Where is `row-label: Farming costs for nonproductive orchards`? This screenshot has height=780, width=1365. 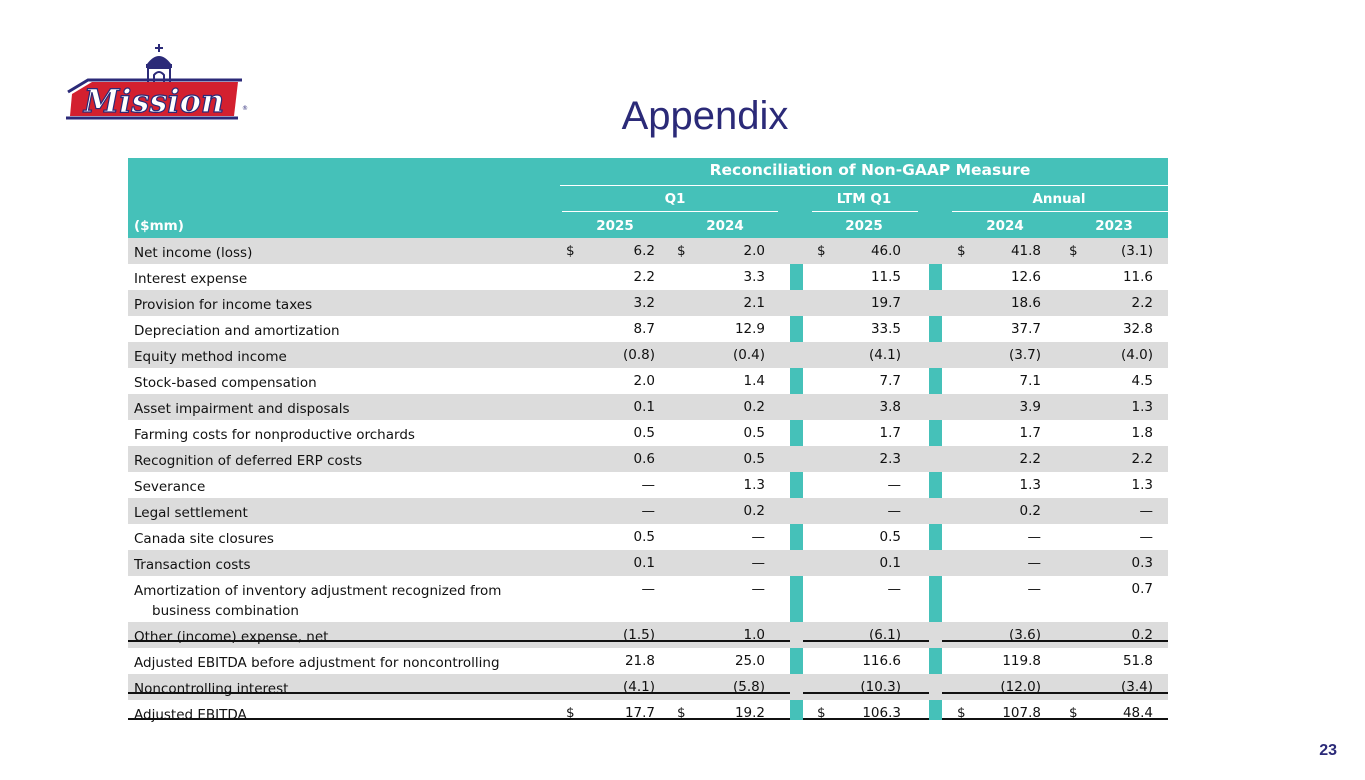
row-label: Farming costs for nonproductive orchards is located at coordinates (274, 435).